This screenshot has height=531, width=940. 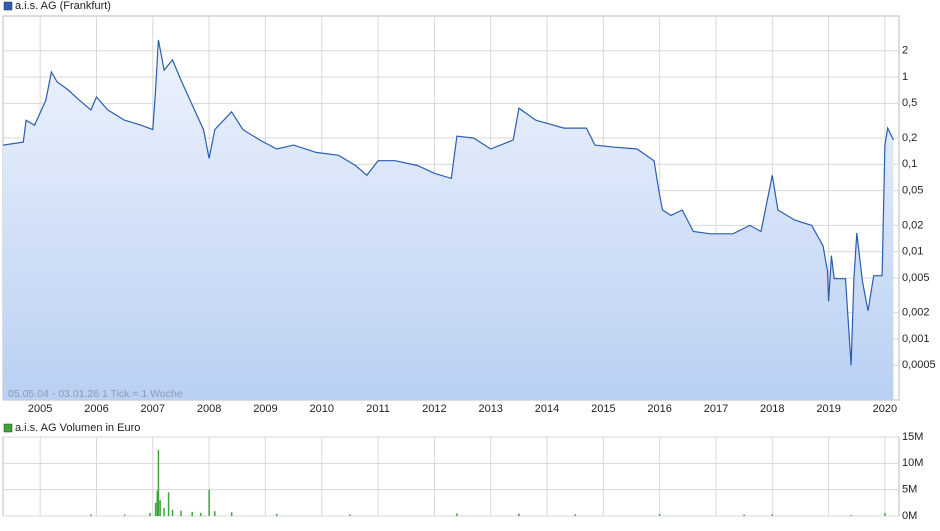 What do you see at coordinates (909, 138) in the screenshot?
I see `y-tick-label: 0,2` at bounding box center [909, 138].